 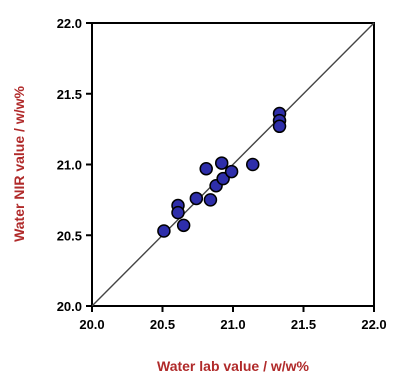 What do you see at coordinates (69, 306) in the screenshot?
I see `y-tick-label: 20.0` at bounding box center [69, 306].